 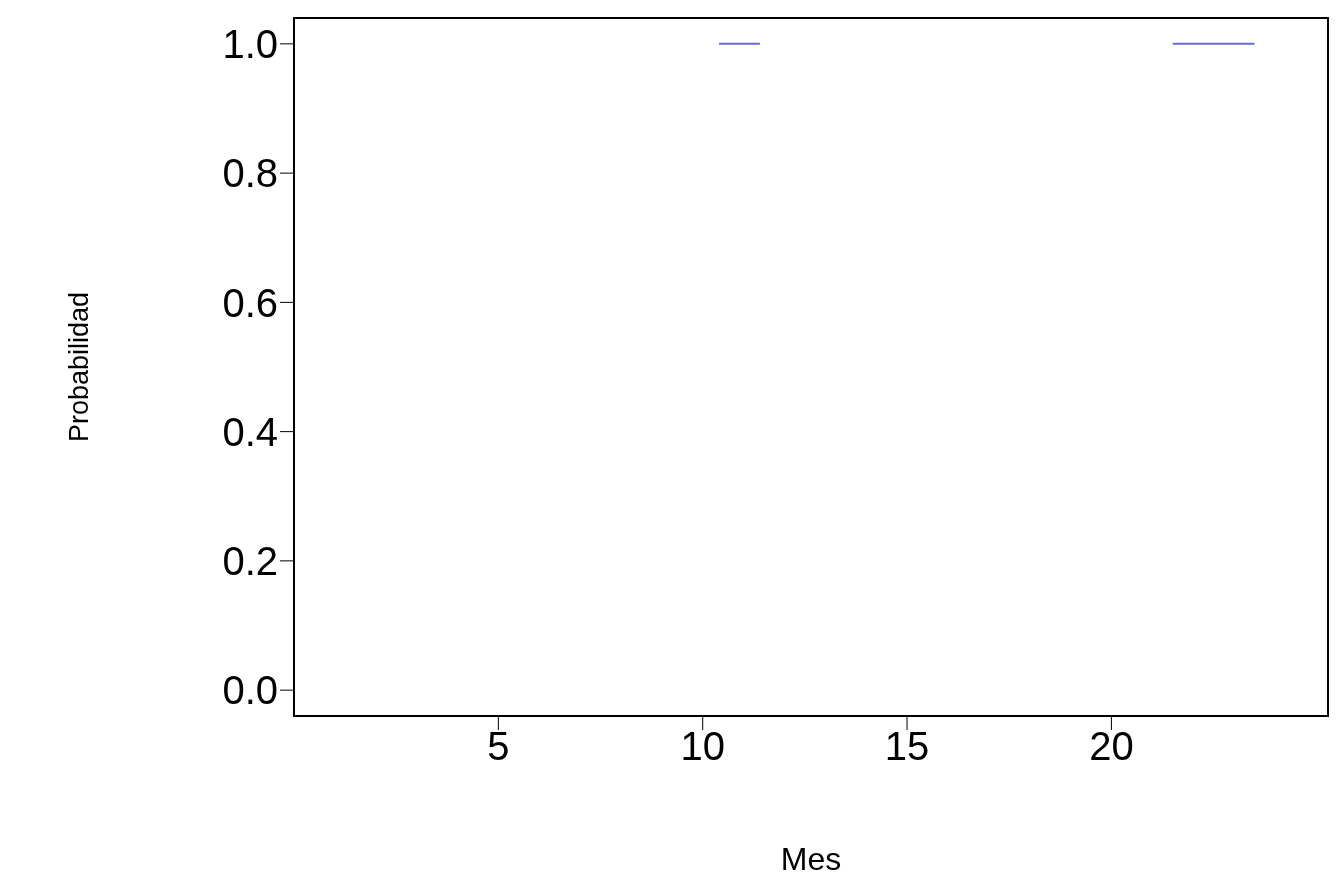 What do you see at coordinates (250, 44) in the screenshot?
I see `y-tick-label: 1.0` at bounding box center [250, 44].